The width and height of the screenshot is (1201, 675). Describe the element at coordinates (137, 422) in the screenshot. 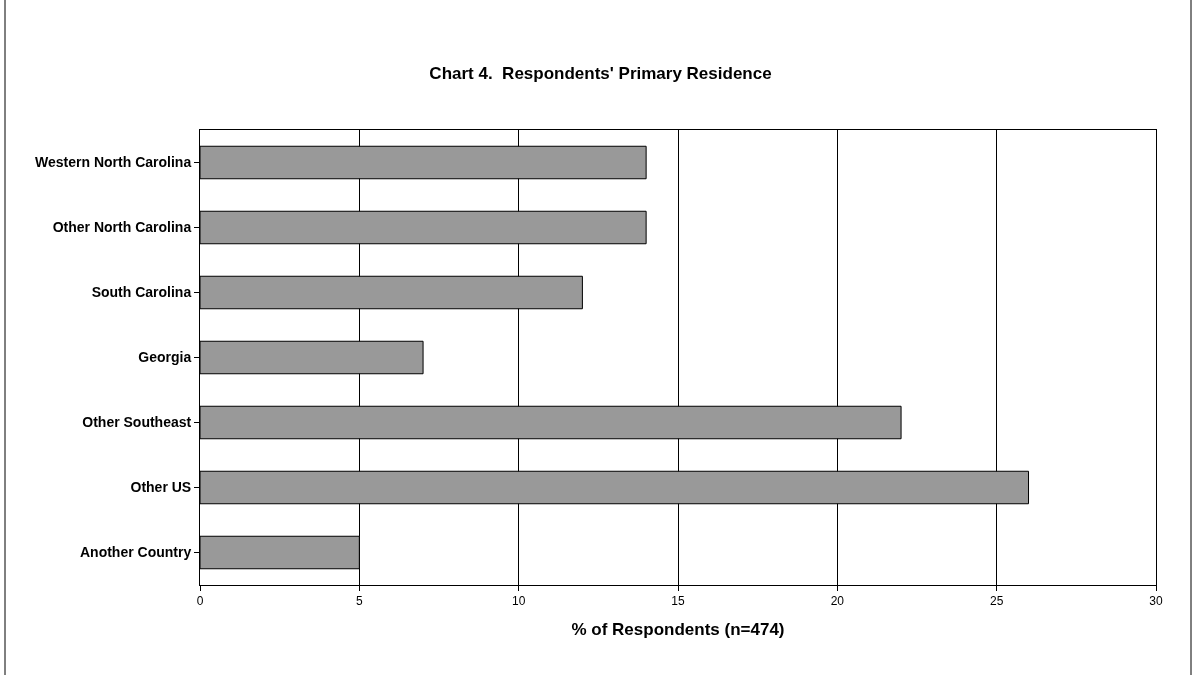

I see `y-tick-label: Other Southeast` at that location.